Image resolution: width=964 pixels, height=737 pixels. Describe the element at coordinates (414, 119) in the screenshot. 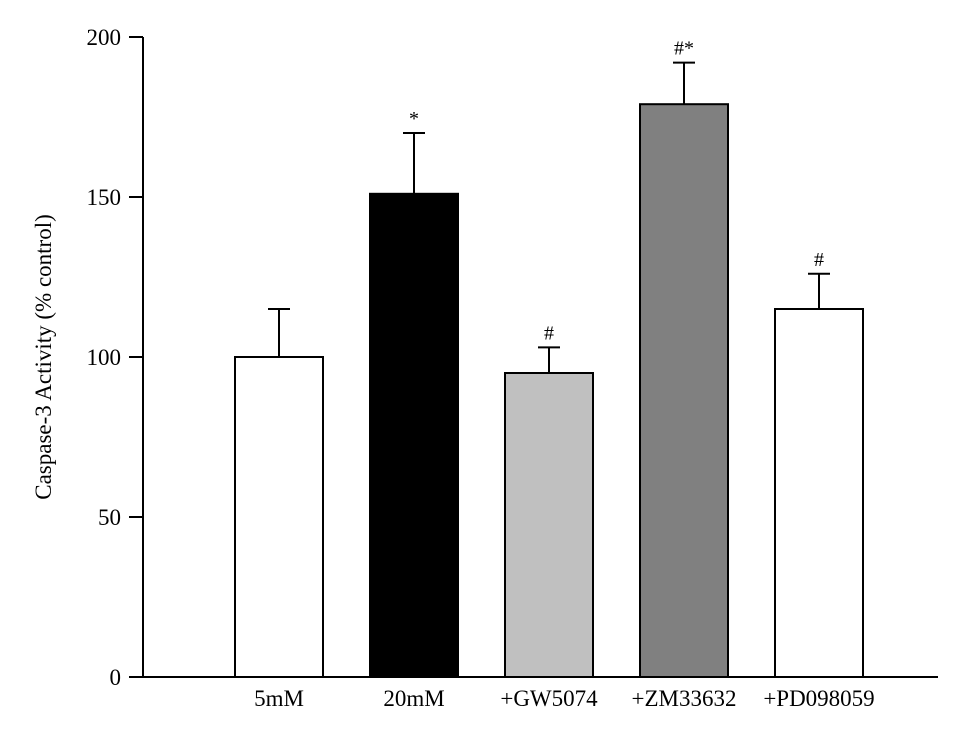

I see `significance-label: *` at that location.